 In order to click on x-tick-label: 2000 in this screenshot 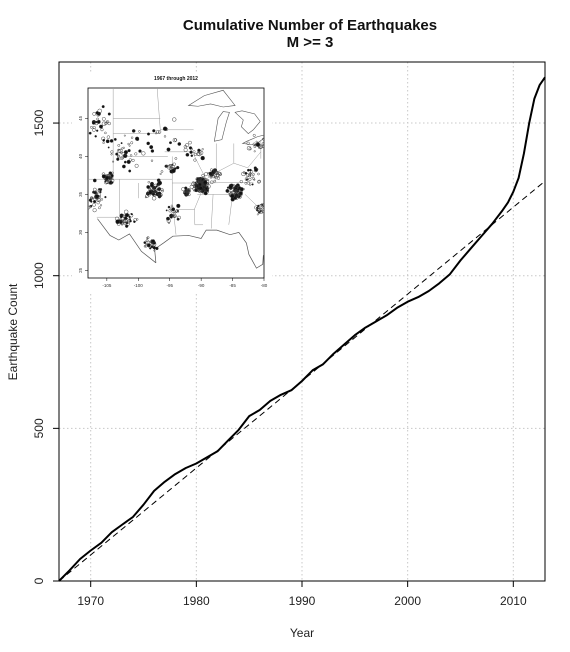, I will do `click(407, 601)`.